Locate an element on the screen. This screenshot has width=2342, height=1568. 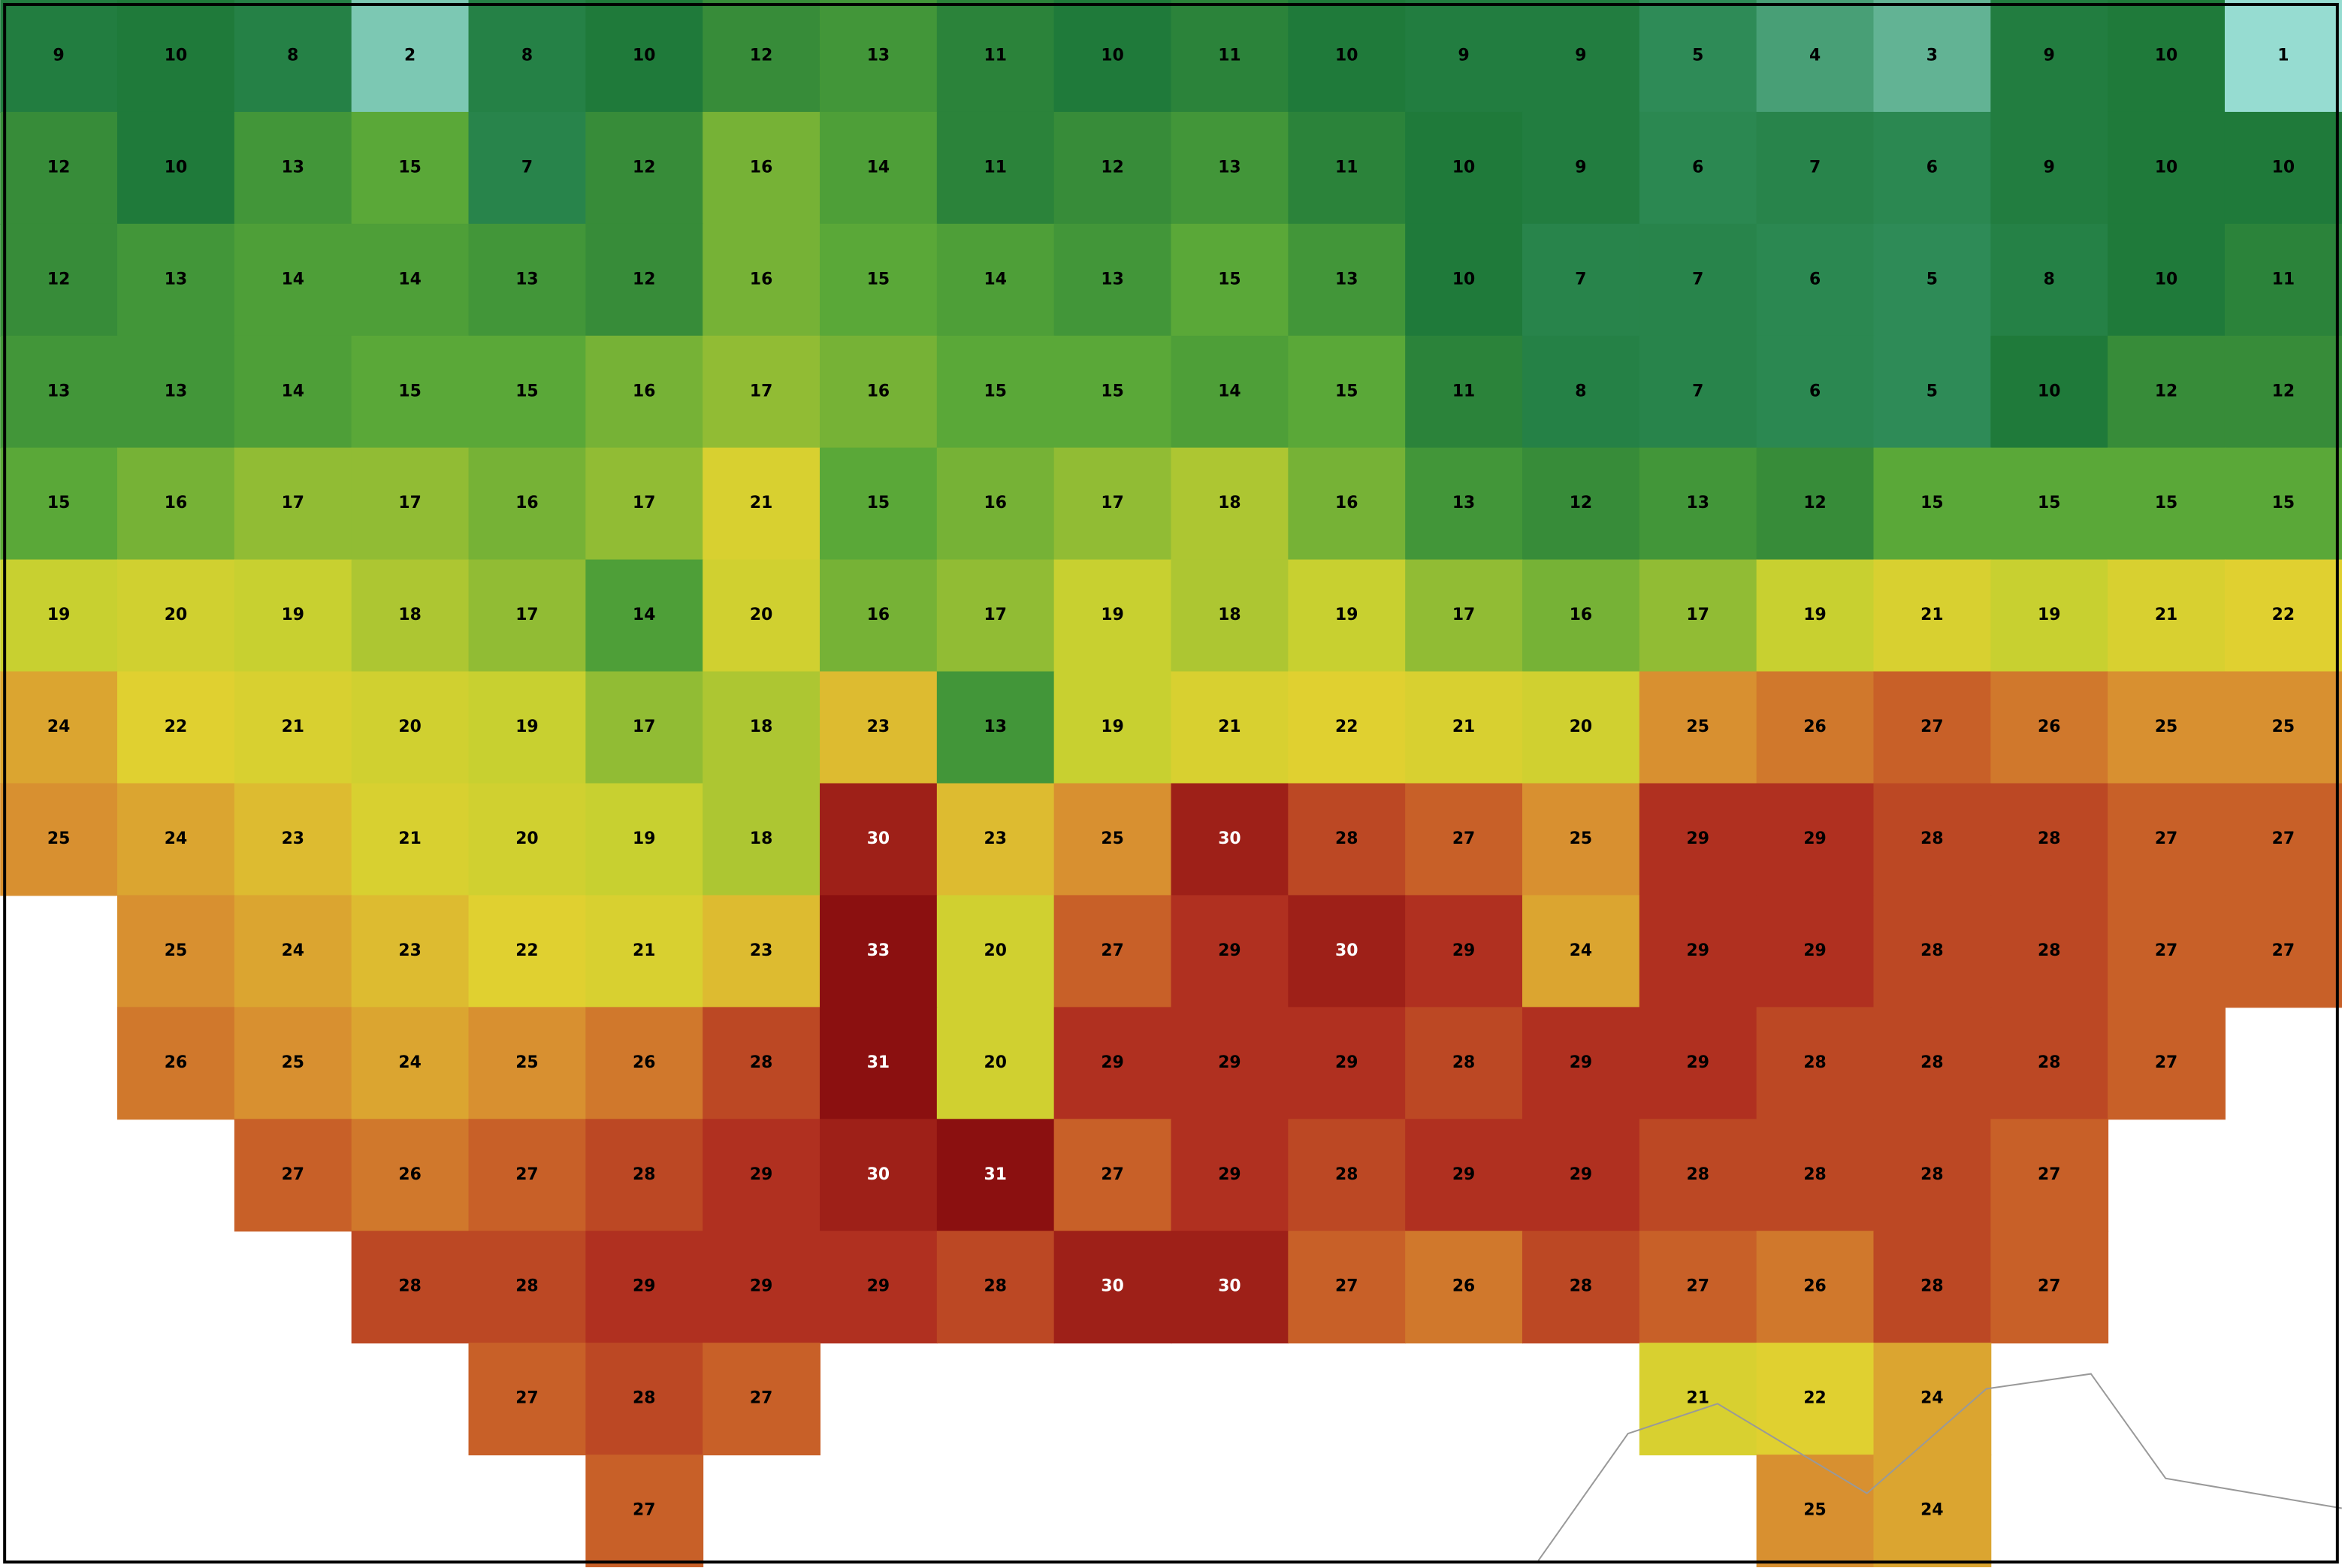
temperature-label: 4 is located at coordinates (1815, 55).